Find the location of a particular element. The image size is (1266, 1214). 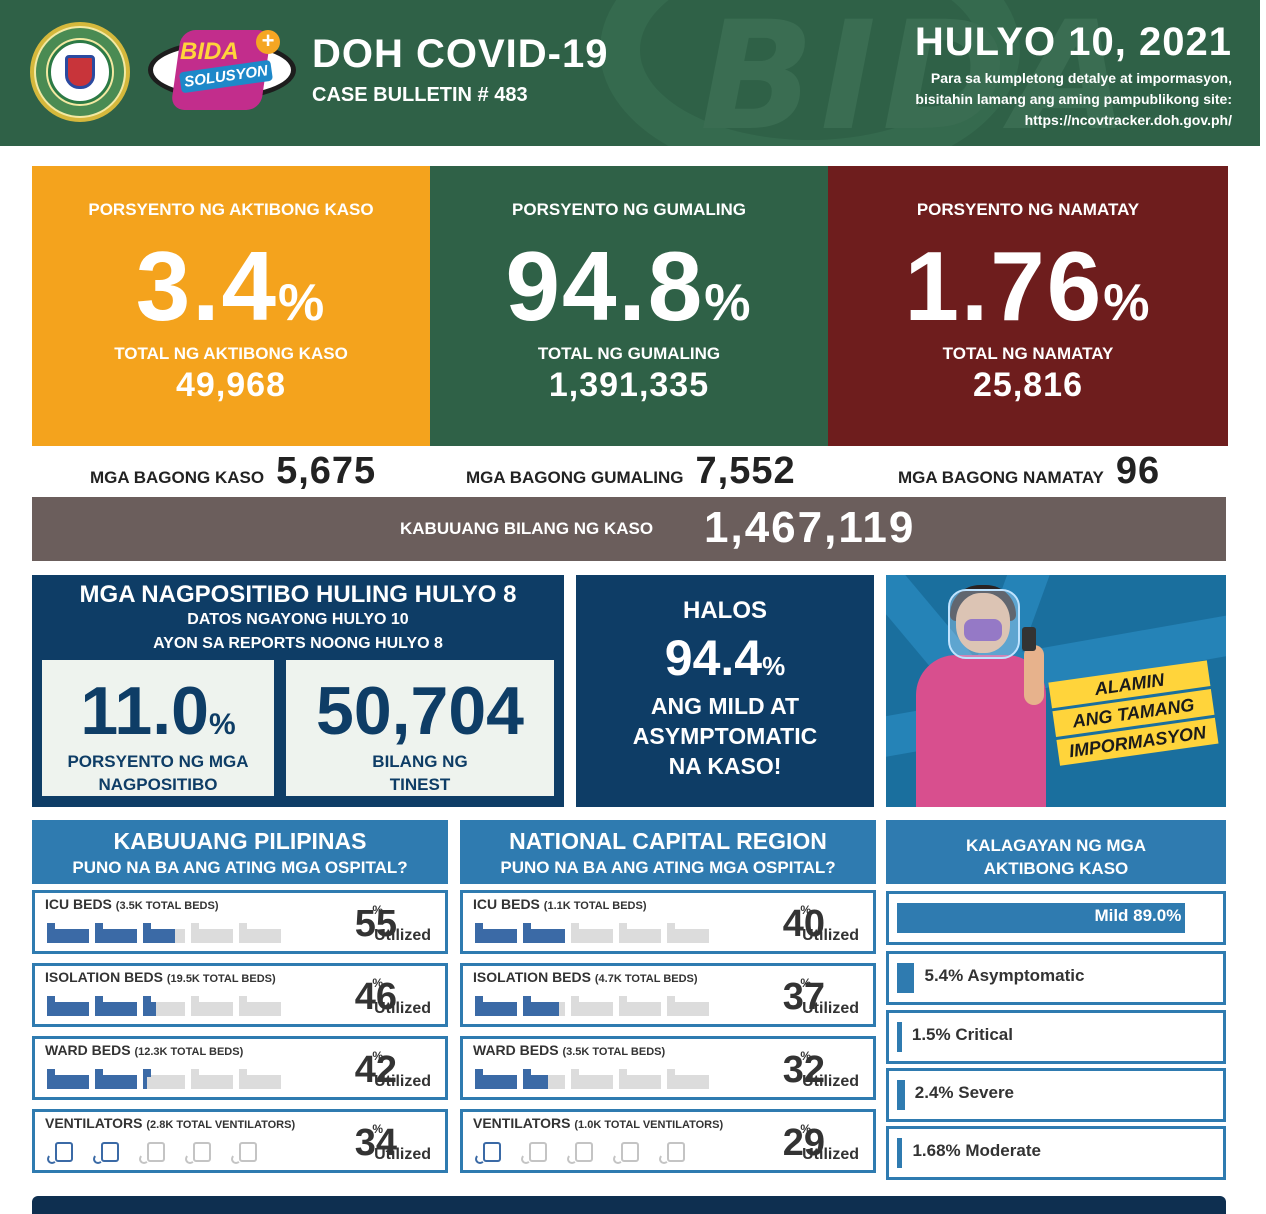

case-status-label: 1.68% Moderate is located at coordinates (976, 1150).